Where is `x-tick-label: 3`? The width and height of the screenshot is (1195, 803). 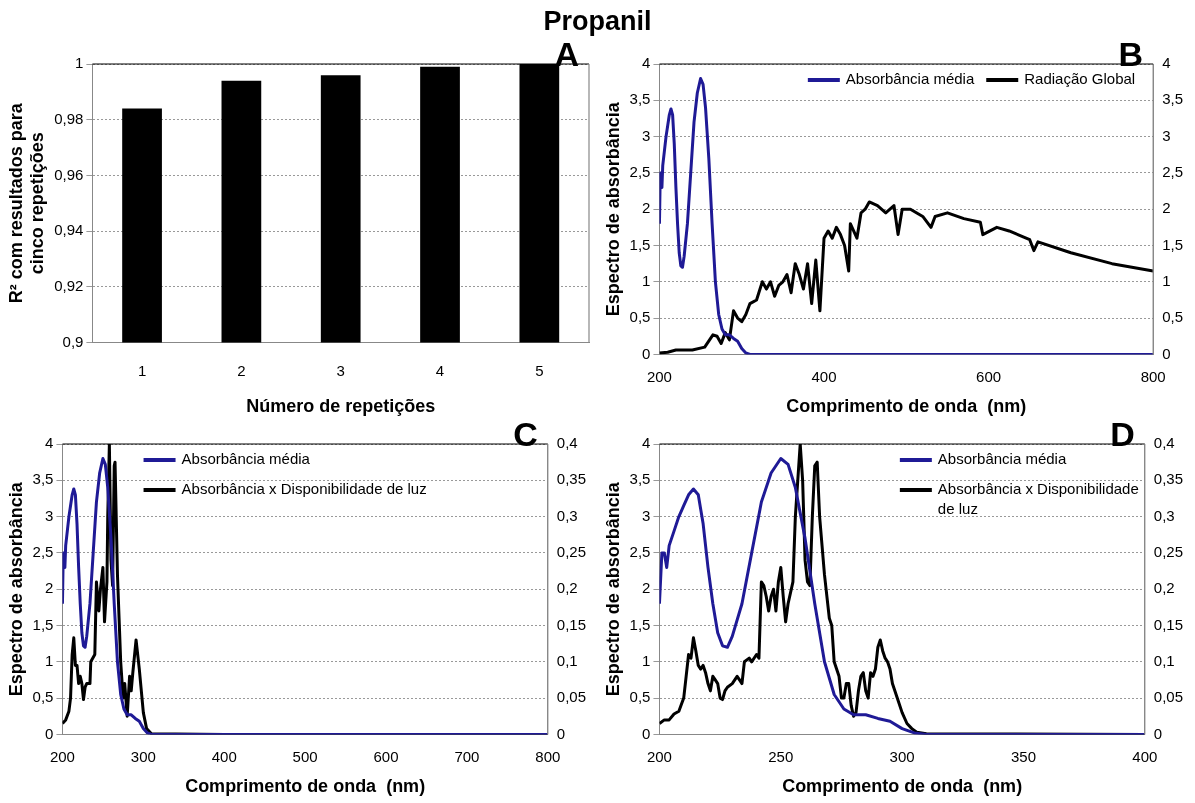 x-tick-label: 3 is located at coordinates (340, 370).